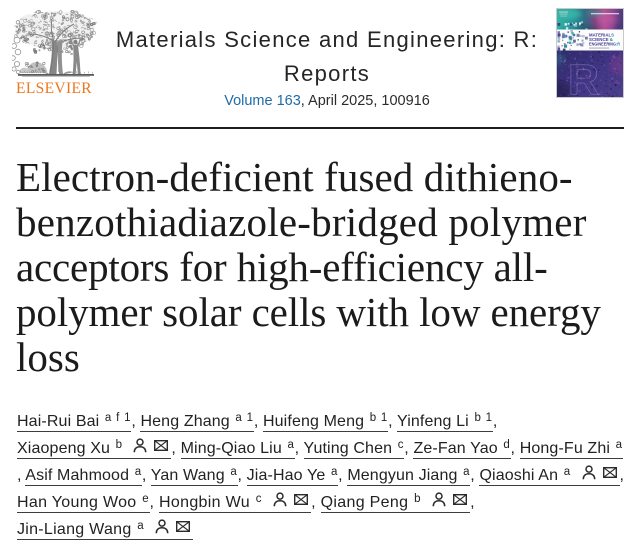  What do you see at coordinates (601, 40) in the screenshot?
I see `svg-text: SCIENCE &` at bounding box center [601, 40].